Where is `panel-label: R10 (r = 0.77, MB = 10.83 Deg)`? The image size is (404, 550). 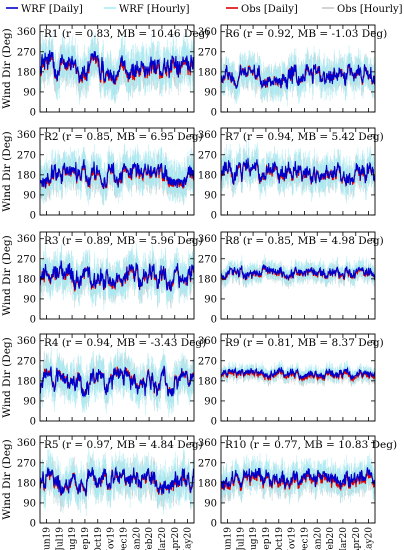 panel-label: R10 (r = 0.77, MB = 10.83 Deg) is located at coordinates (311, 445).